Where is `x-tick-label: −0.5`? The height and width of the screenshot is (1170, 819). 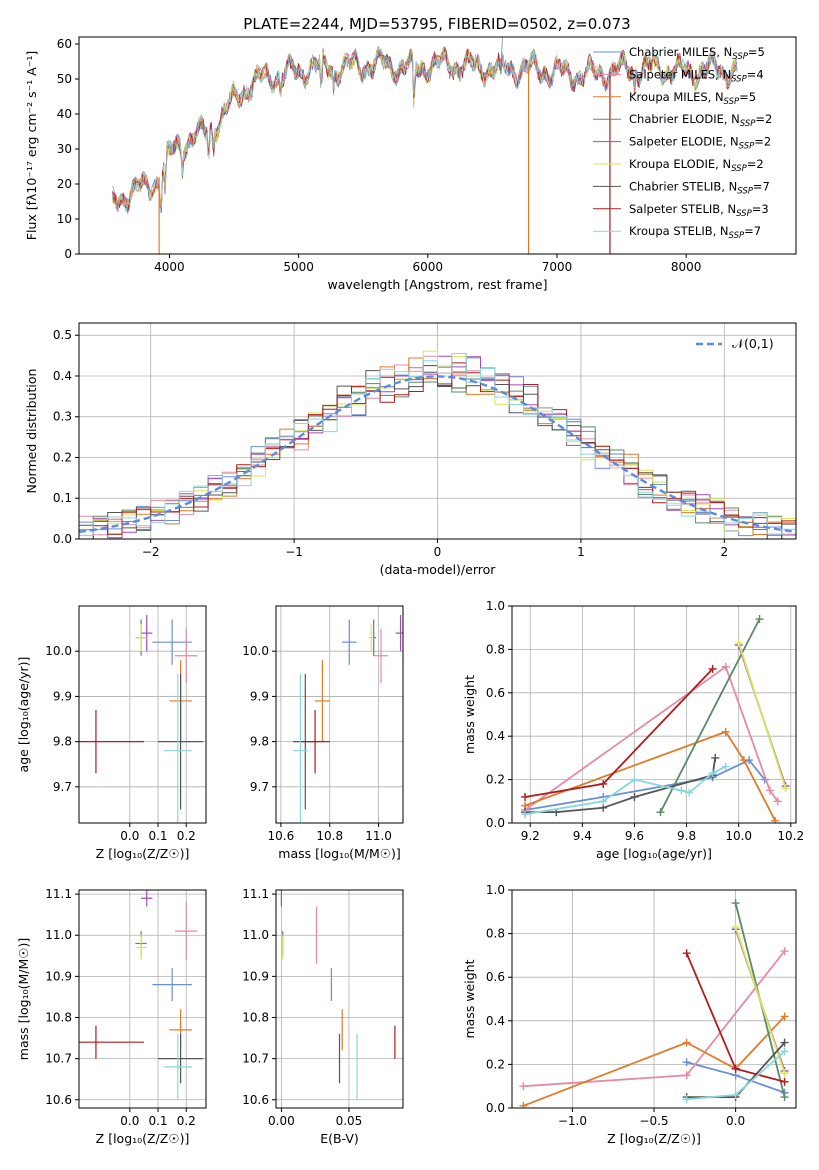
x-tick-label: −0.5 is located at coordinates (653, 1121).